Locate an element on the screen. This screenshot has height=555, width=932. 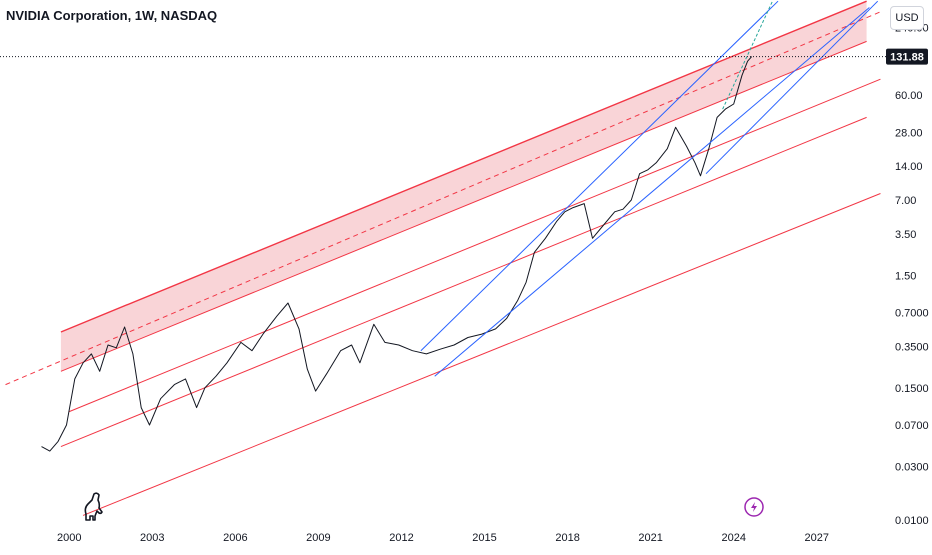
chart-title: NVIDIA Corporation, 1W, NASDAQ is located at coordinates (112, 15).